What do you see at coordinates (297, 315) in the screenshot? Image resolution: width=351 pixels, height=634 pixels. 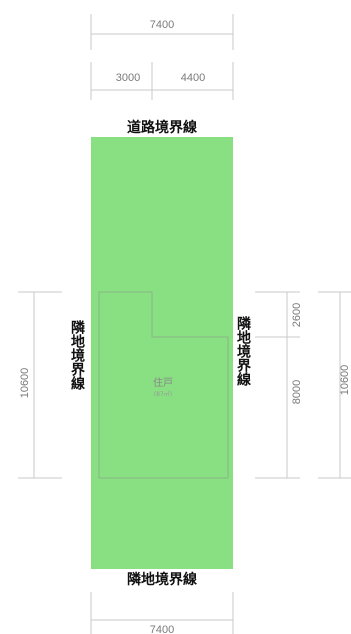 I see `dimension-right-upper-label: 2600` at bounding box center [297, 315].